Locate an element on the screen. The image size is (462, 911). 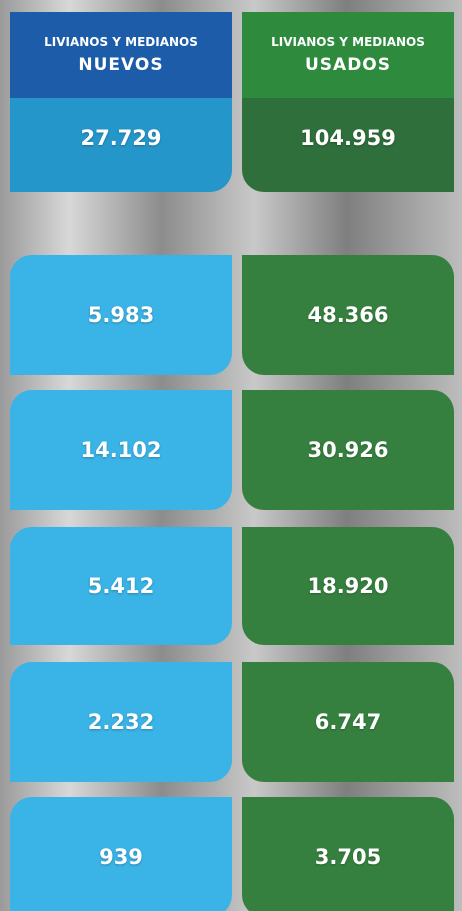
value-tile: 2.232 is located at coordinates (121, 722).